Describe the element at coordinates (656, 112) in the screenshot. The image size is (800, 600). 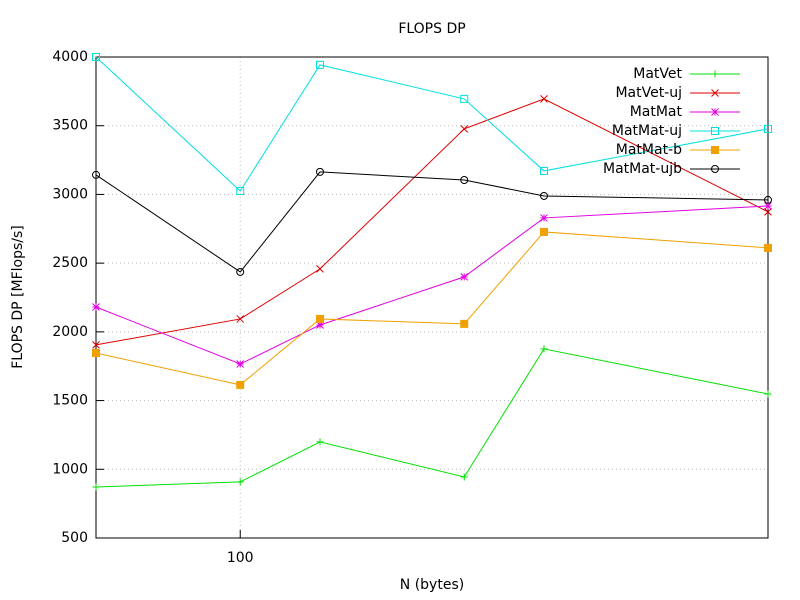
I see `legend-label: MatMat` at that location.